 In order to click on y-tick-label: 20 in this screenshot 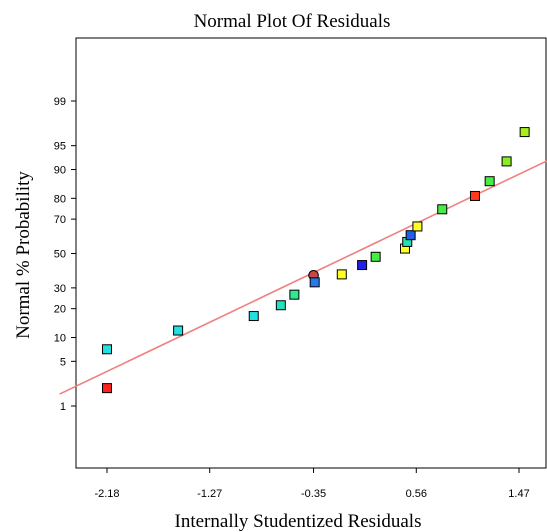, I will do `click(60, 310)`.